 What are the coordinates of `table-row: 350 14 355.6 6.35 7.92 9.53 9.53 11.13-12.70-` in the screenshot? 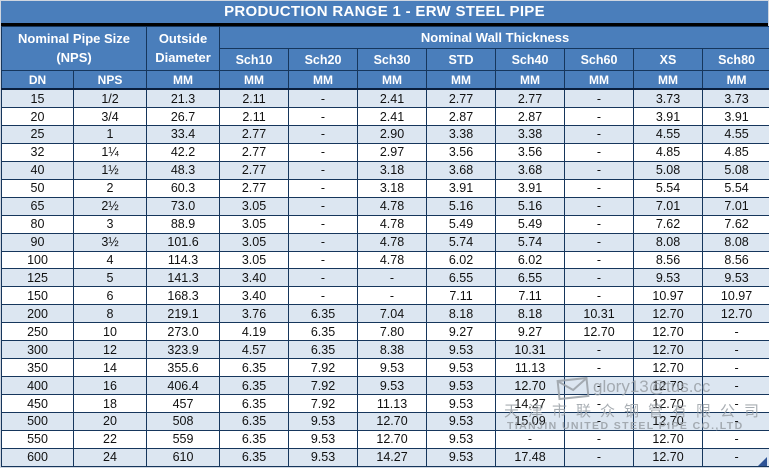 It's located at (385, 368).